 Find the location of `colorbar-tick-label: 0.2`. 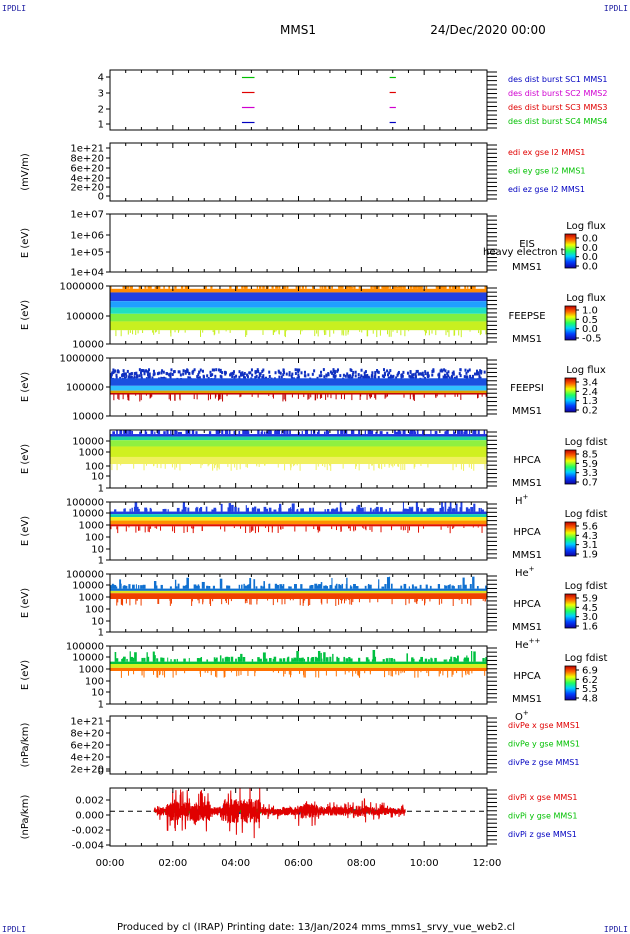

colorbar-tick-label: 0.2 is located at coordinates (590, 411).